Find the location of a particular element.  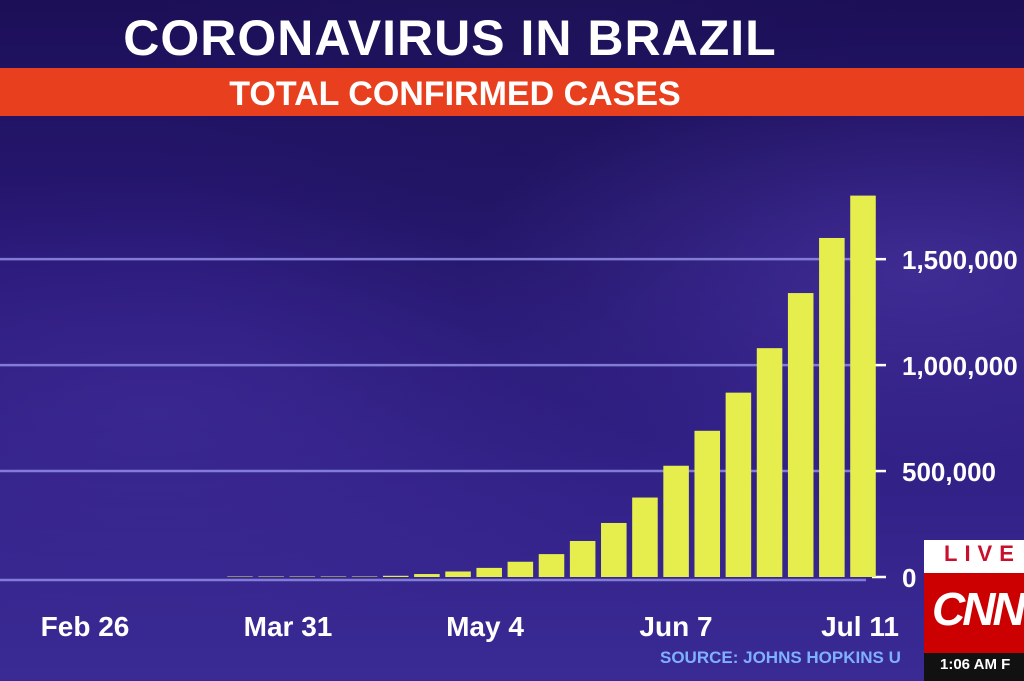

subtitle-band is located at coordinates (512, 92).